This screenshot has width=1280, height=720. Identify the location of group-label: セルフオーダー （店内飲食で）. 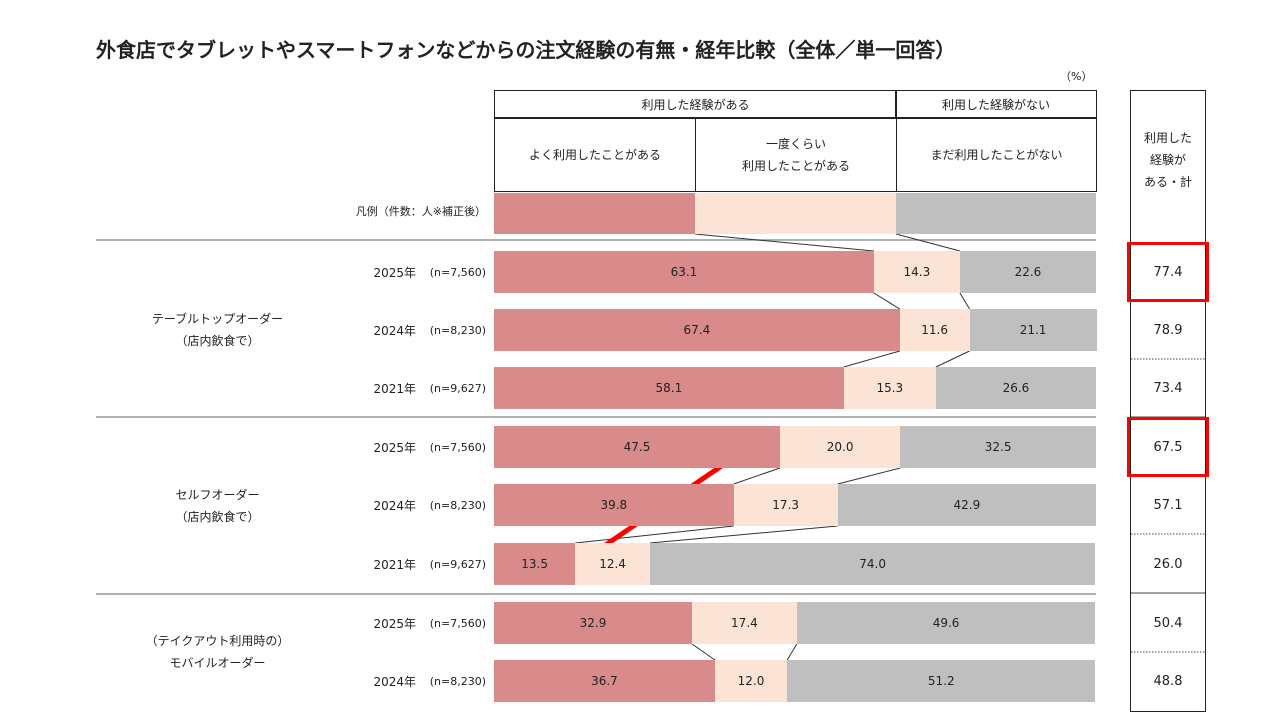
(217, 505).